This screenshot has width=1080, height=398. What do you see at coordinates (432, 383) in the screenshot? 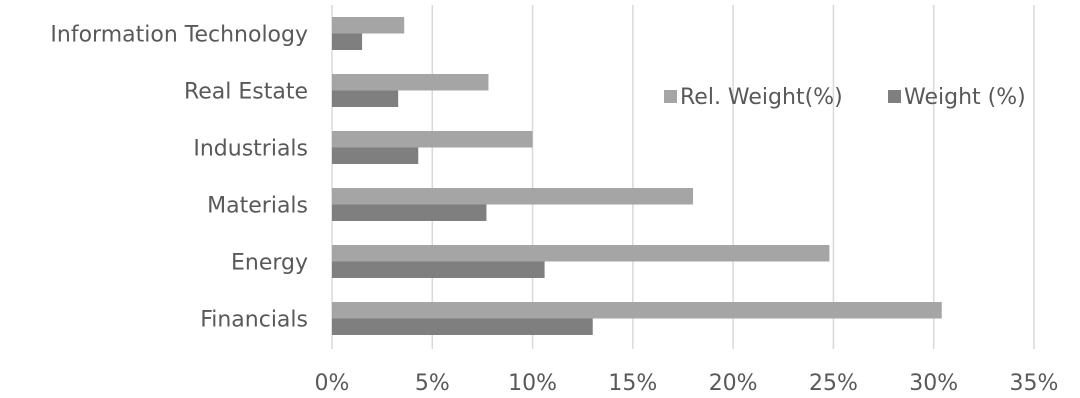
I see `x-tick-label: 5%` at bounding box center [432, 383].